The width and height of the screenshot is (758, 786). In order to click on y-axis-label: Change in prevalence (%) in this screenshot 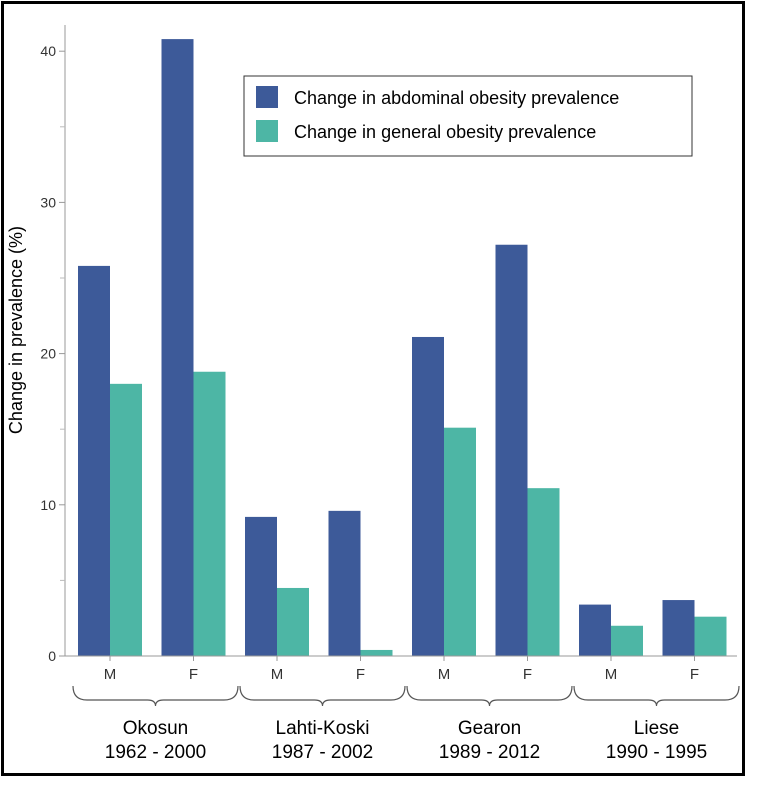, I will do `click(16, 330)`.